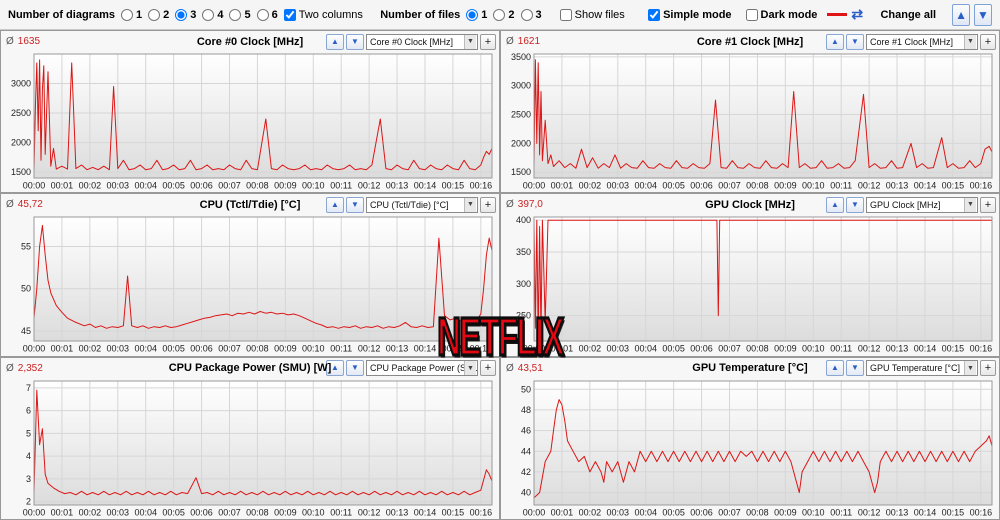 The image size is (1000, 520). What do you see at coordinates (529, 41) in the screenshot?
I see `average-value: 1621` at bounding box center [529, 41].